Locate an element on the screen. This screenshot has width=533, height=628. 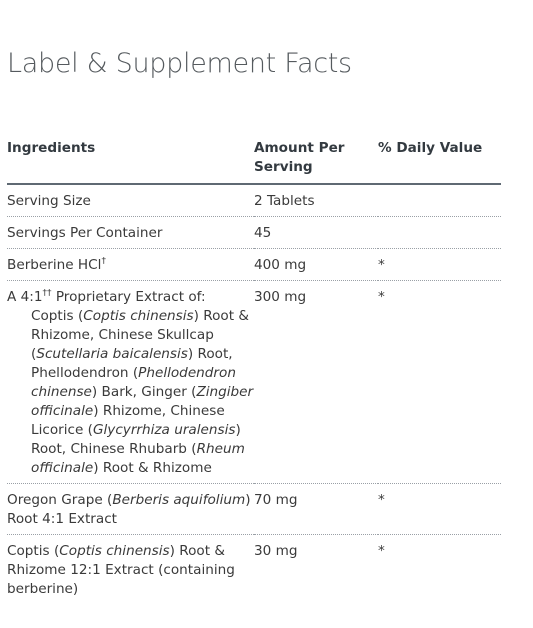
page-title: Label & Supplement Facts is located at coordinates (179, 63).